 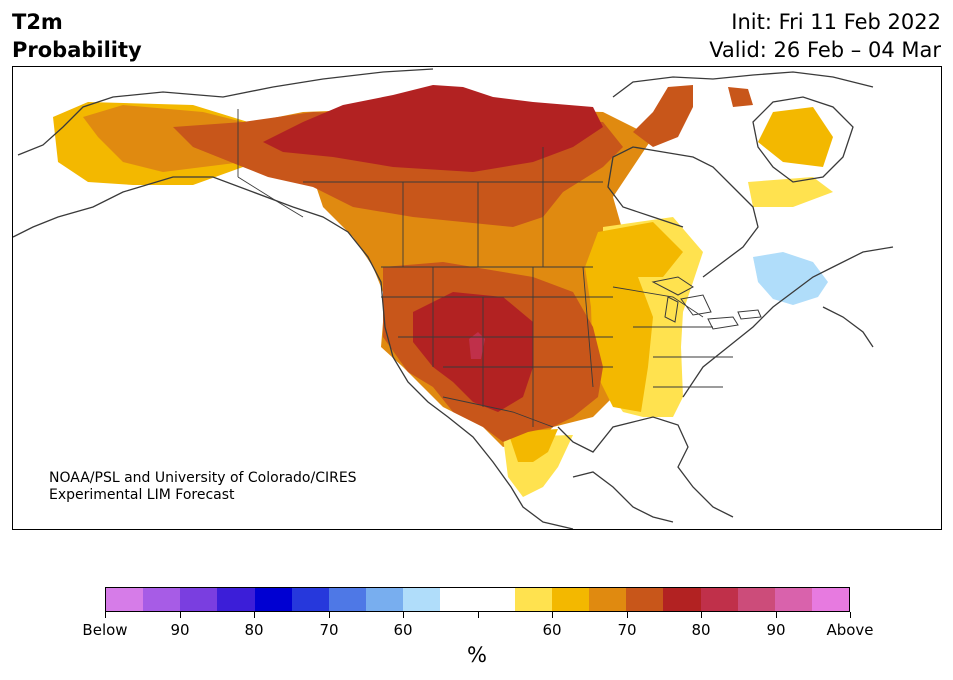 What do you see at coordinates (433, 128) in the screenshot?
I see `region-above-80-north` at bounding box center [433, 128].